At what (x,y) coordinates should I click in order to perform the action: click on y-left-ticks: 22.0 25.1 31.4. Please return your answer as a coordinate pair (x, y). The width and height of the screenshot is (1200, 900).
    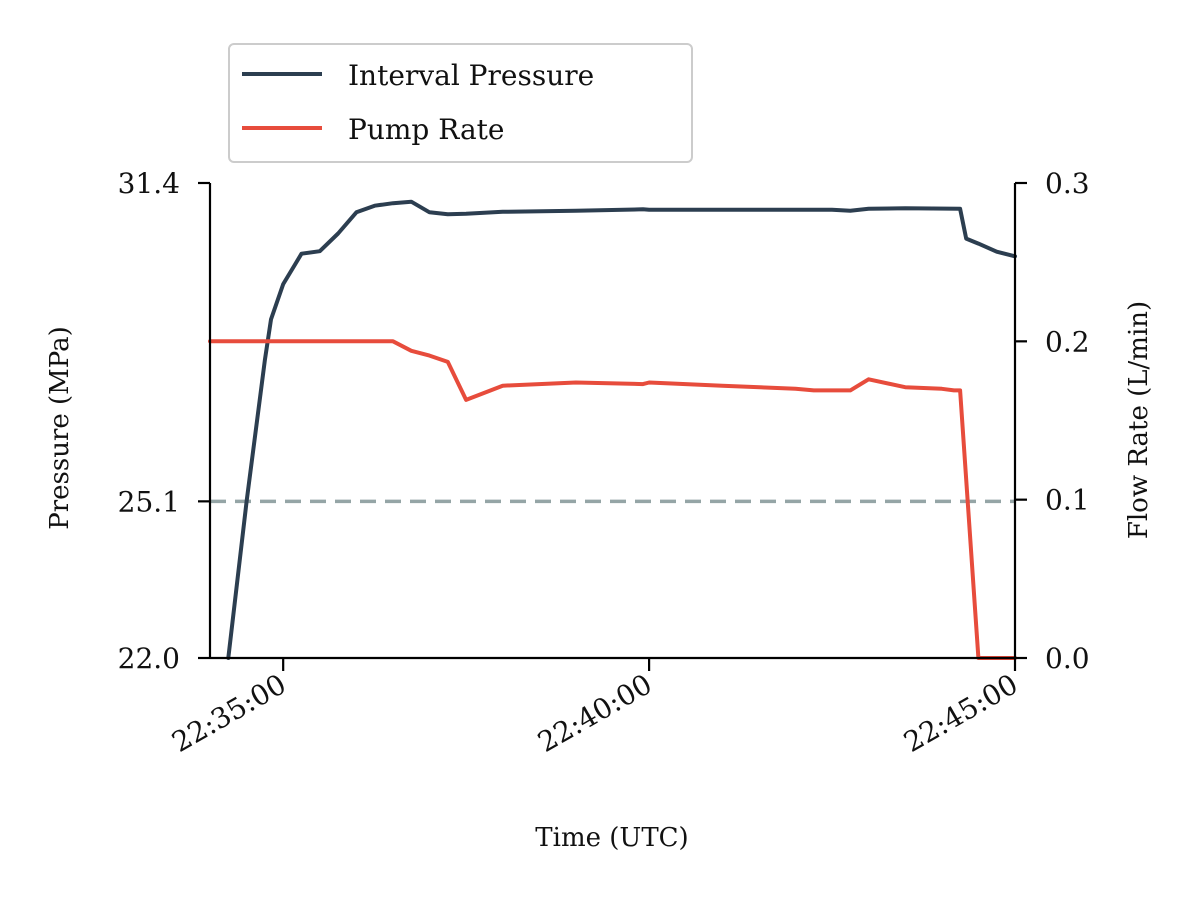
    Looking at the image, I should click on (164, 421).